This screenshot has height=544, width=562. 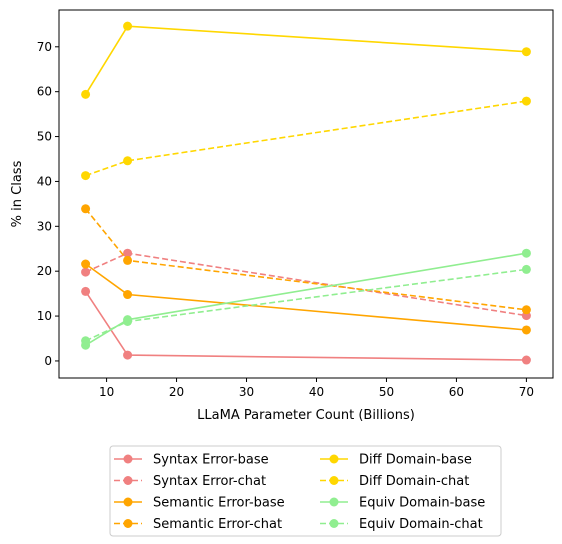 I want to click on legend-label: Diff Domain-base, so click(x=415, y=460).